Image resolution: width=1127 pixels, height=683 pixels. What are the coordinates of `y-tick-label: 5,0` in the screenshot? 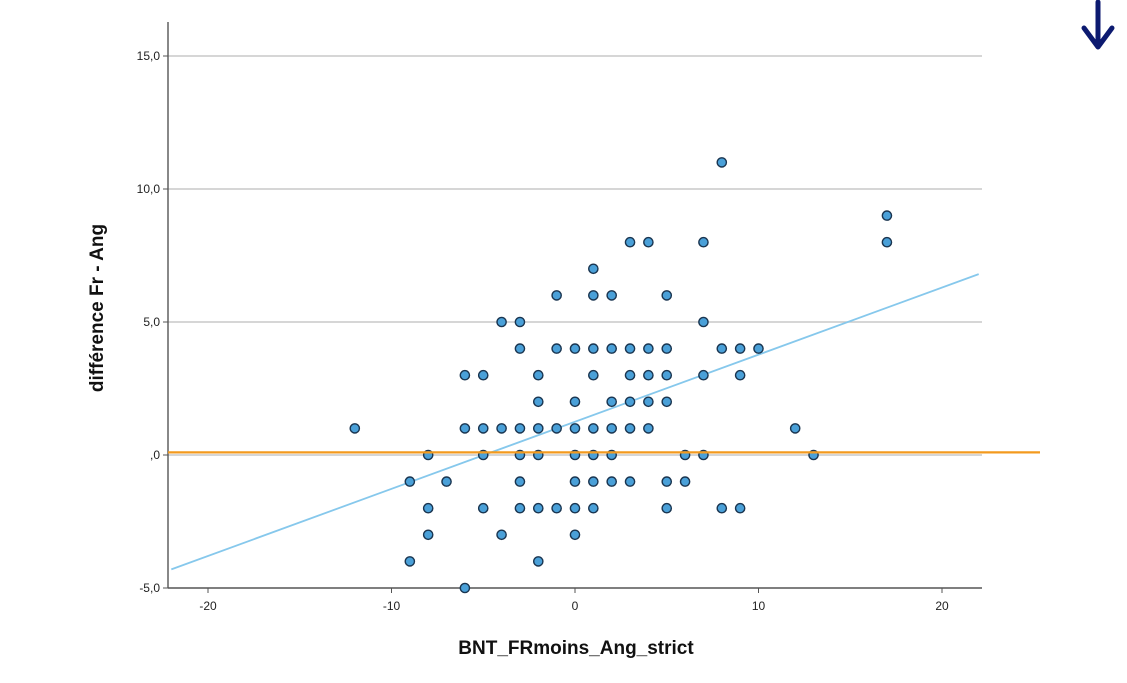 It's located at (151, 322).